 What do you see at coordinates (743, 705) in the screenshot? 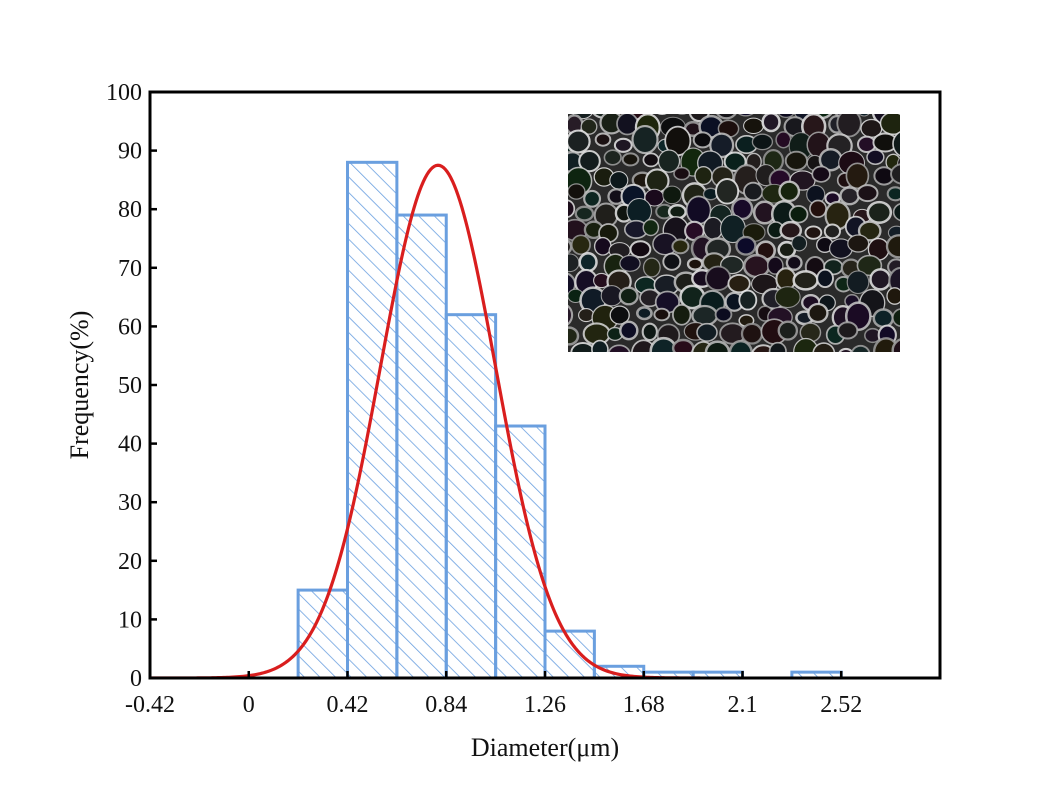
I see `x-tick-label: 2.1` at bounding box center [743, 705].